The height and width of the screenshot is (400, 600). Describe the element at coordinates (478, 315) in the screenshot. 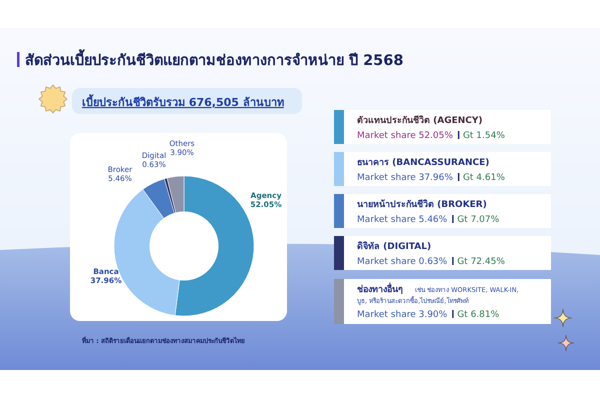

I see `text: Gt 6.81%` at that location.